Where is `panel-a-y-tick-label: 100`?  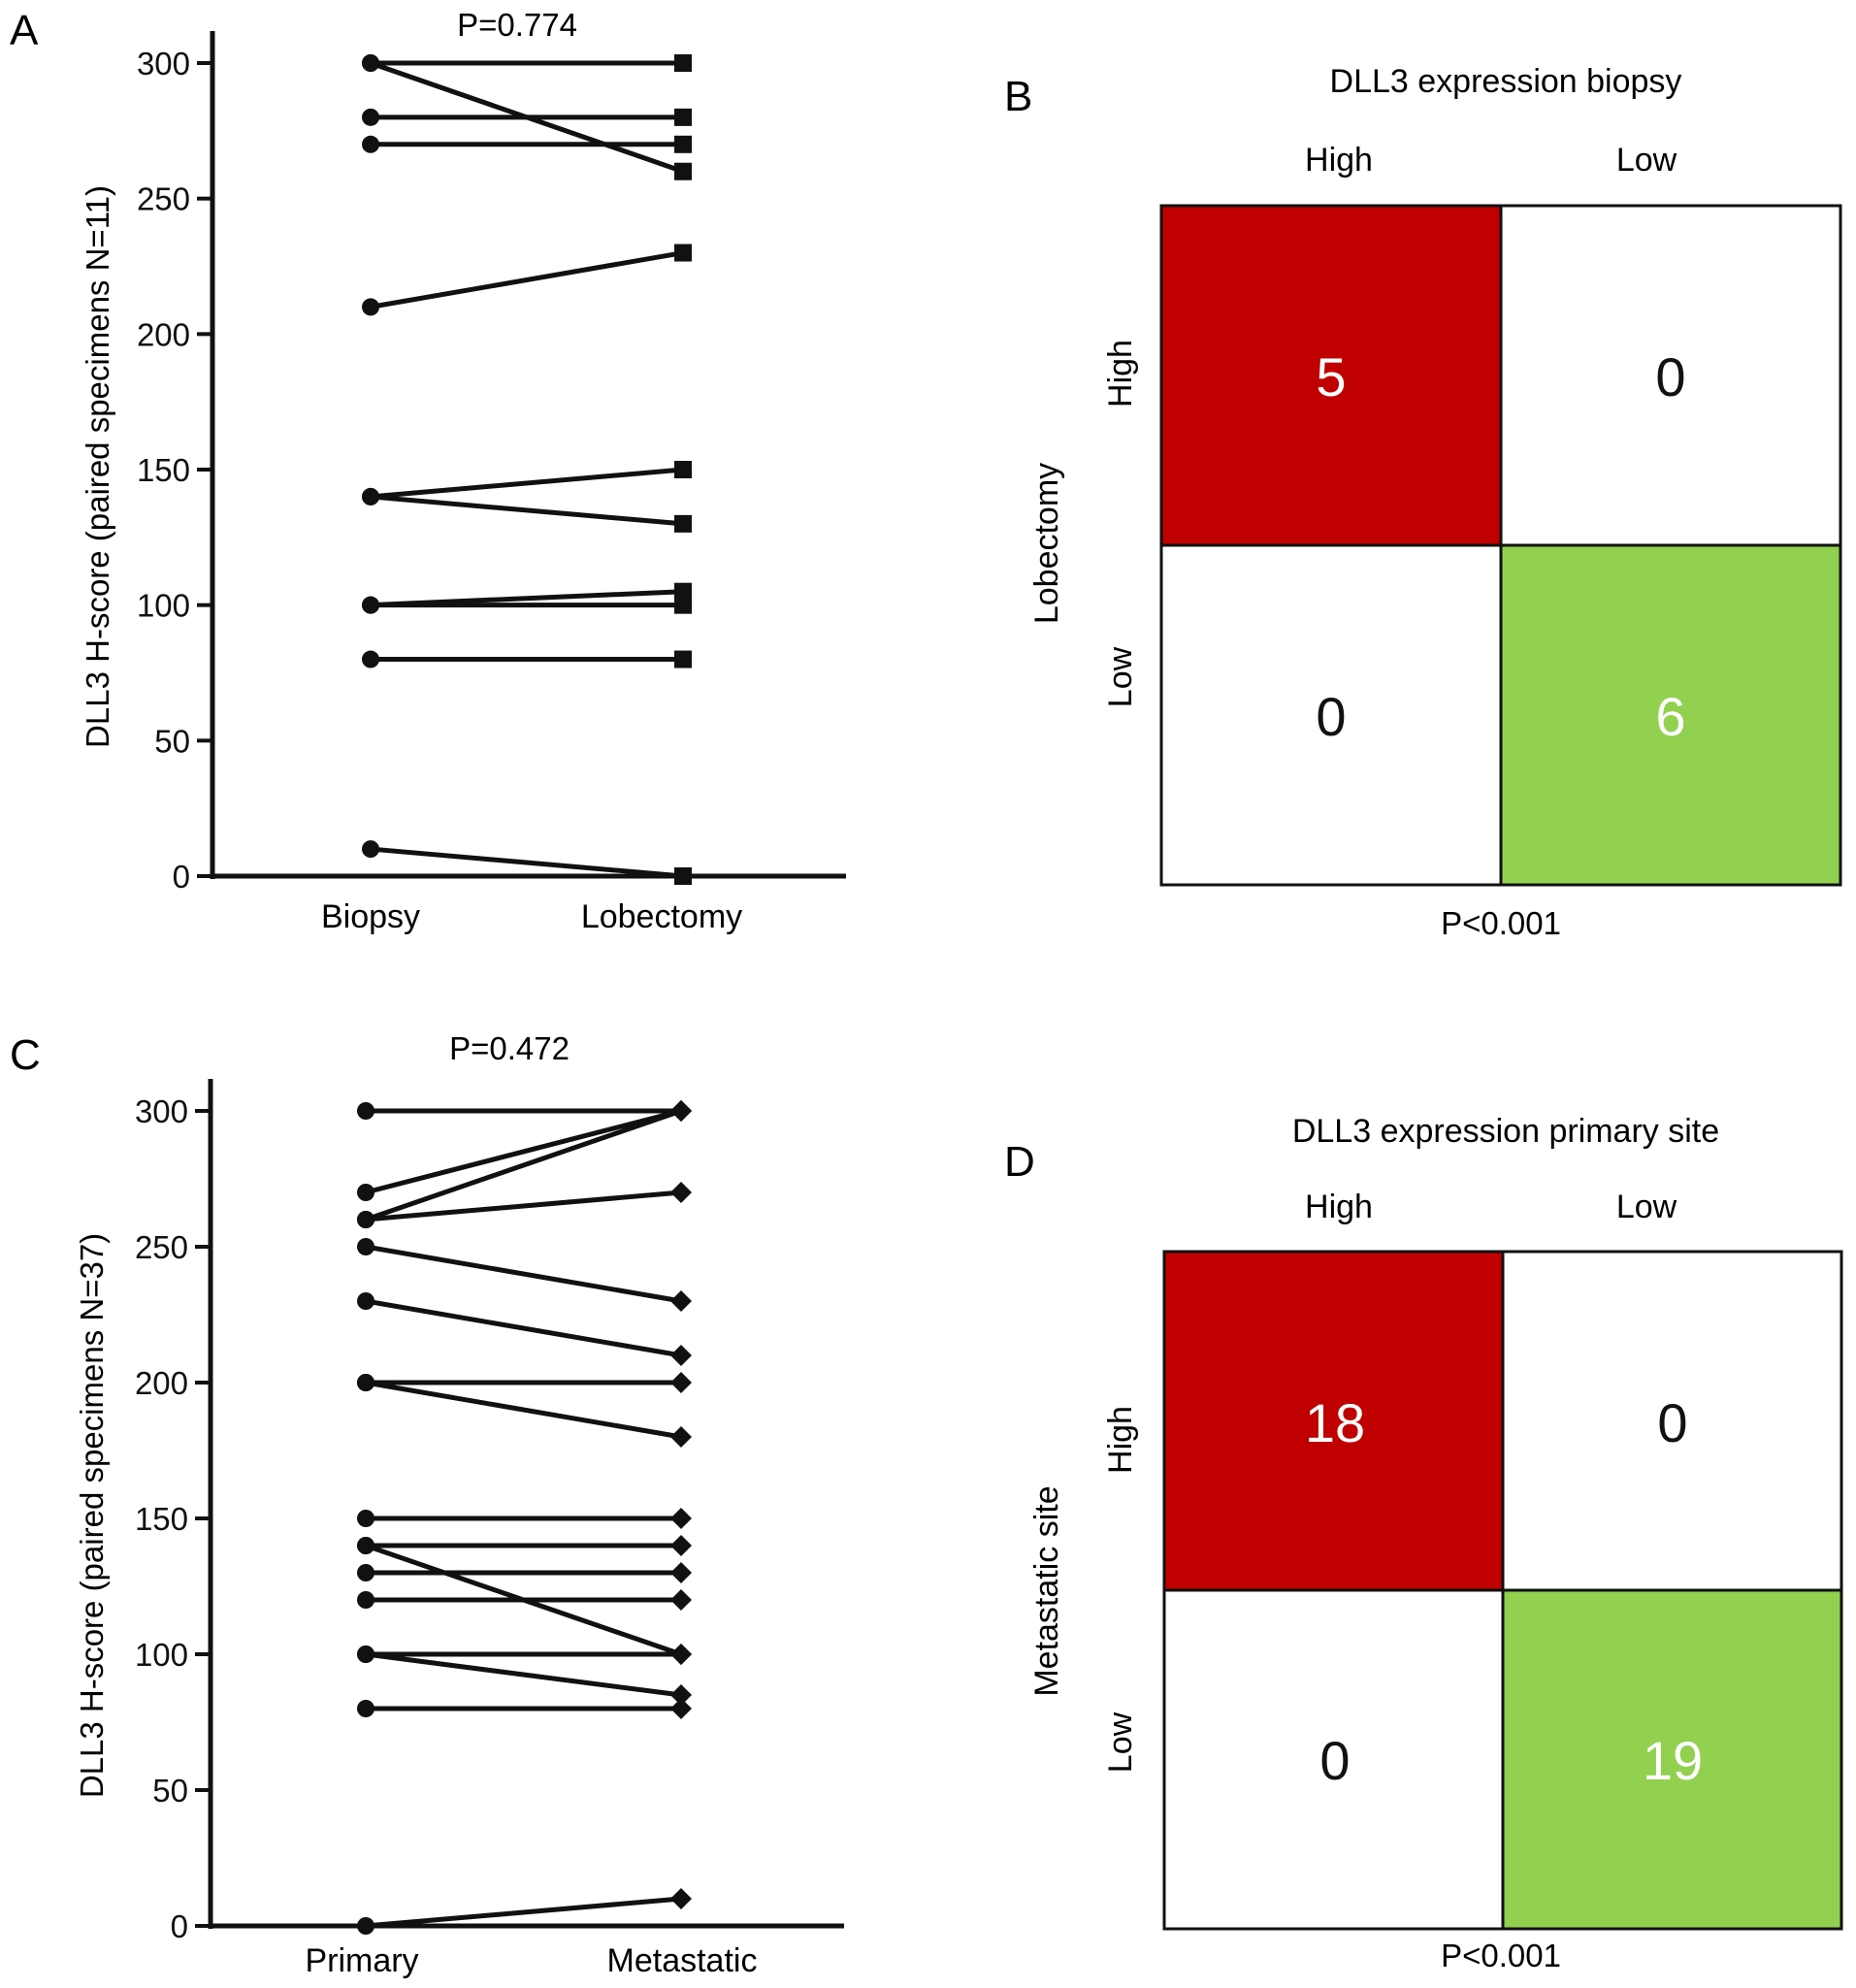 panel-a-y-tick-label: 100 is located at coordinates (163, 606).